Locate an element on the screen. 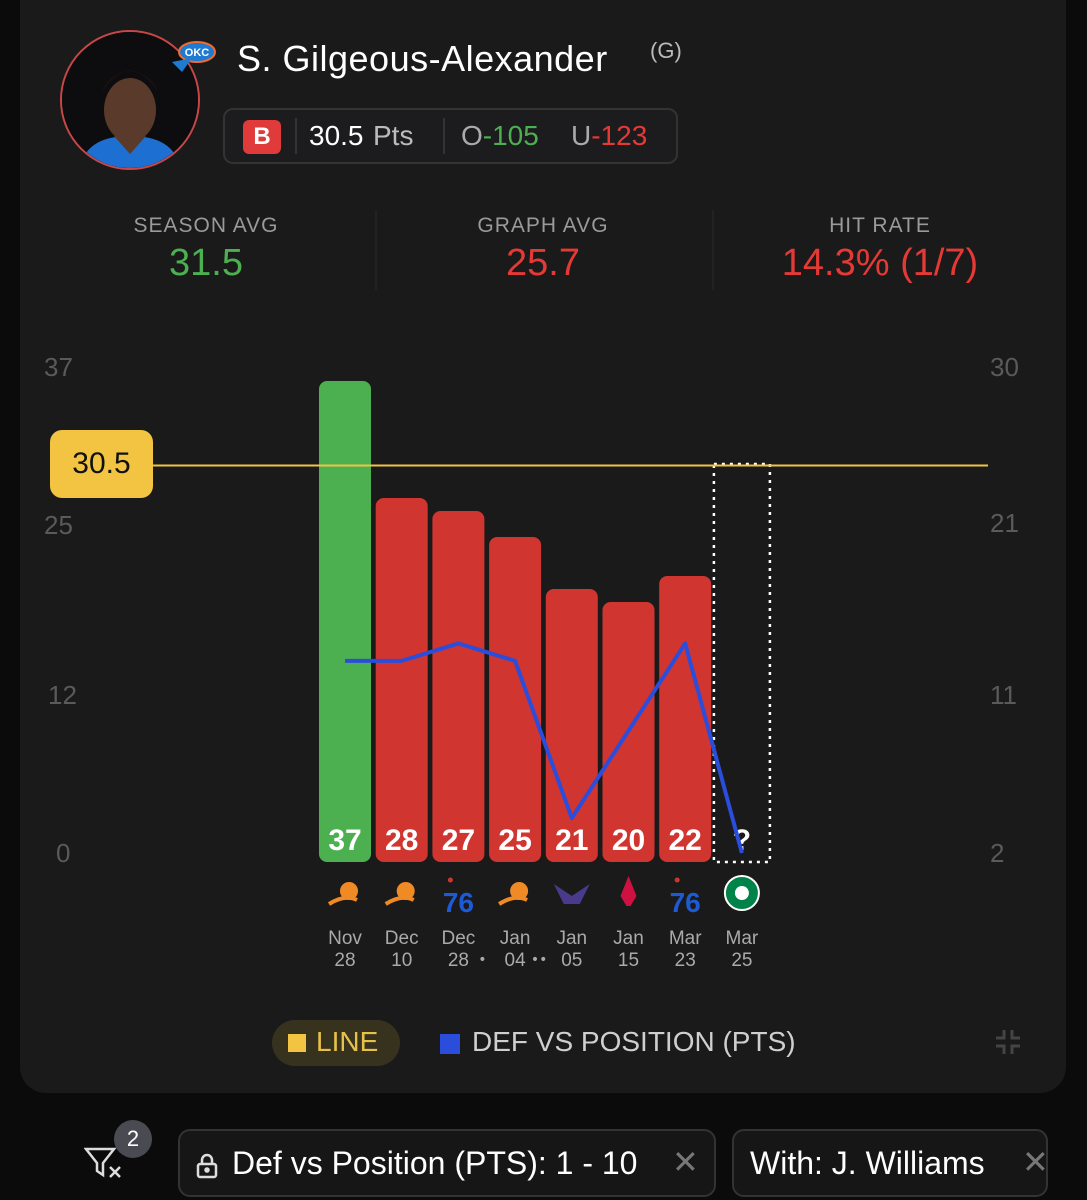 Image resolution: width=1087 pixels, height=1200 pixels. def-vs-position-line is located at coordinates (544, 747).